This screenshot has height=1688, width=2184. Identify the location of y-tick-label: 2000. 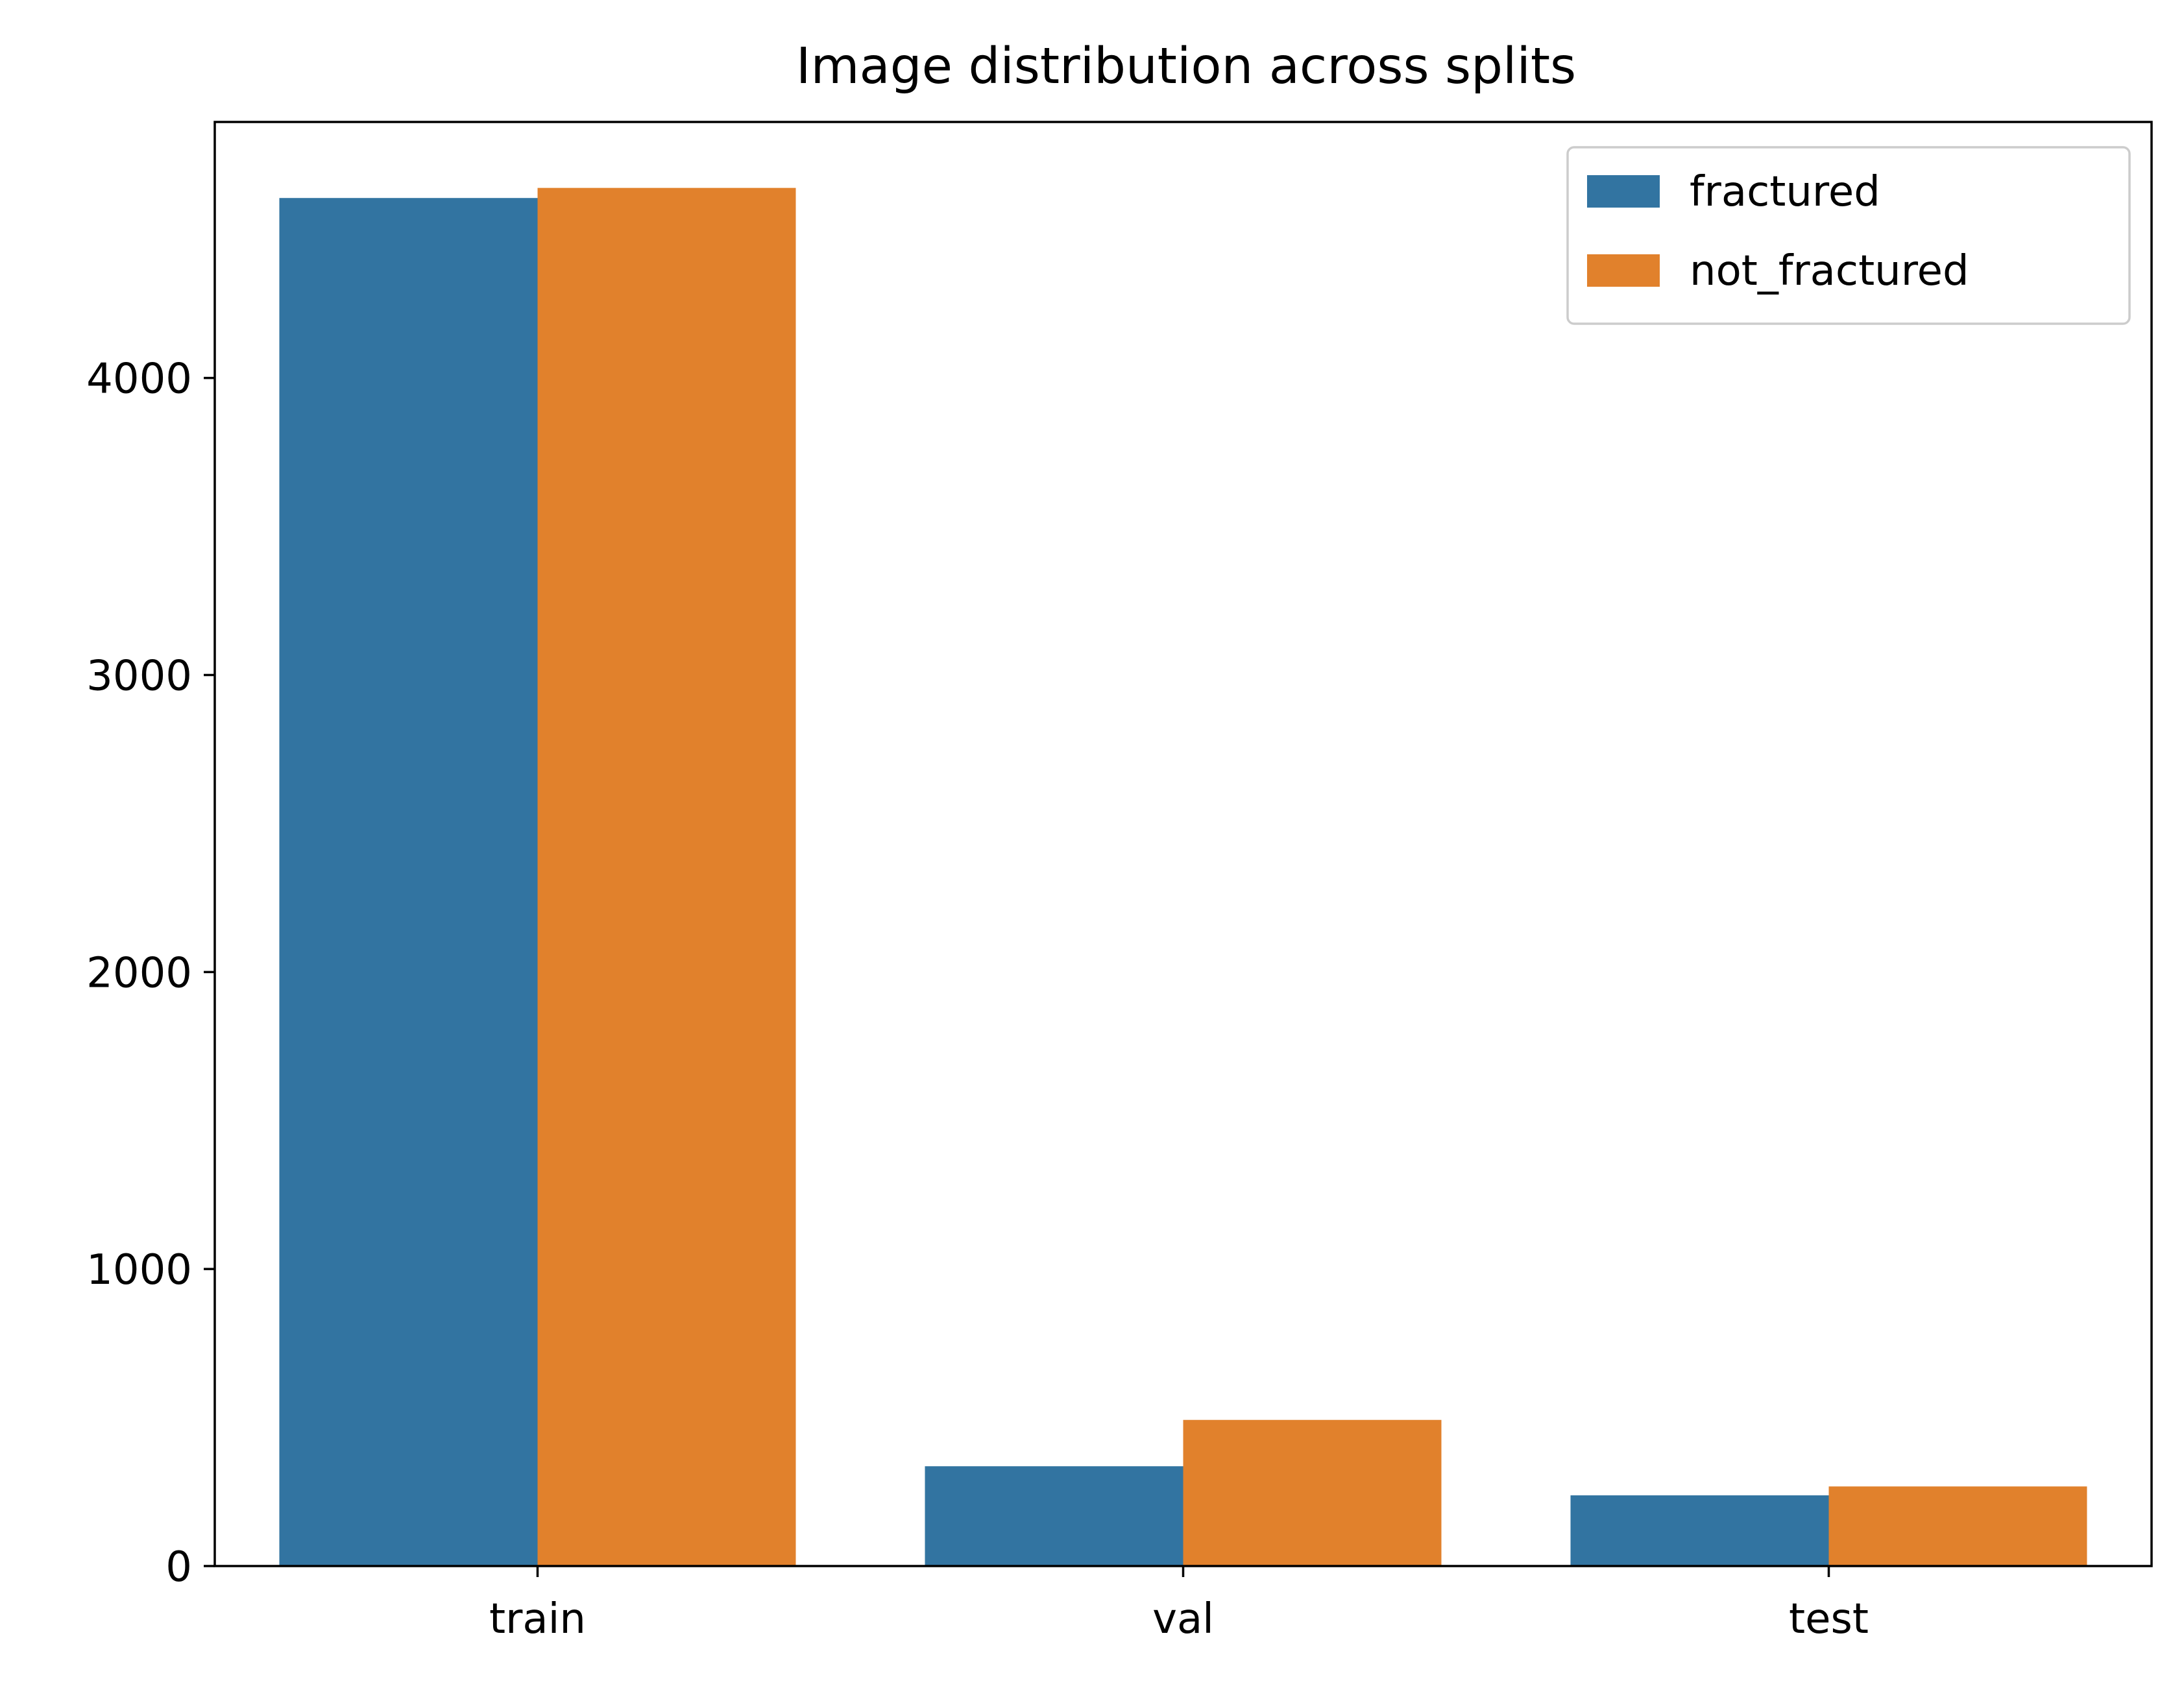
(139, 973).